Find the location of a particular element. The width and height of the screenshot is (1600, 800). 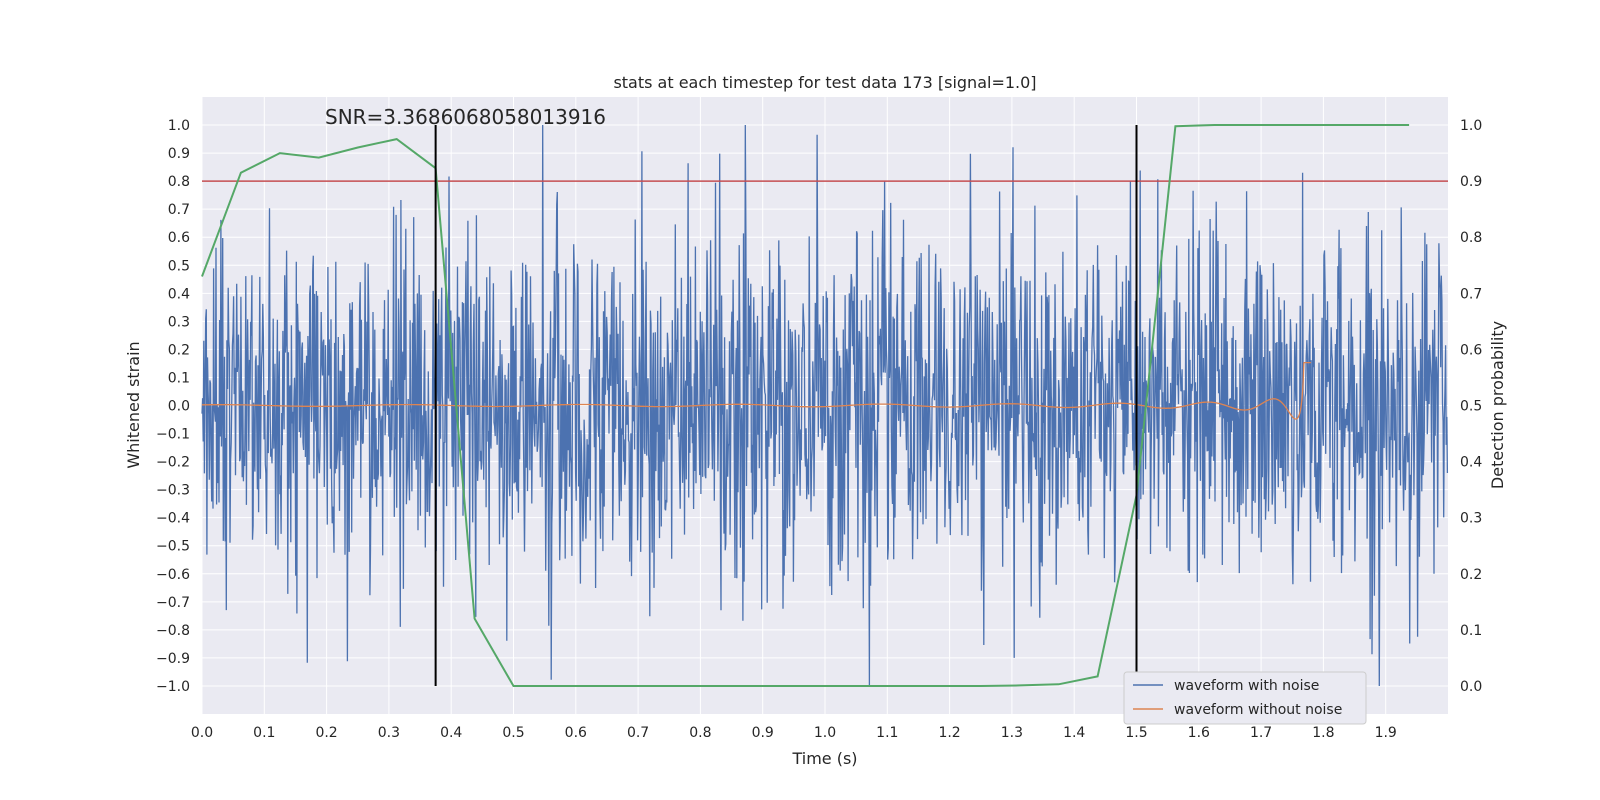

y-tick-label: −0.8 is located at coordinates (173, 631).